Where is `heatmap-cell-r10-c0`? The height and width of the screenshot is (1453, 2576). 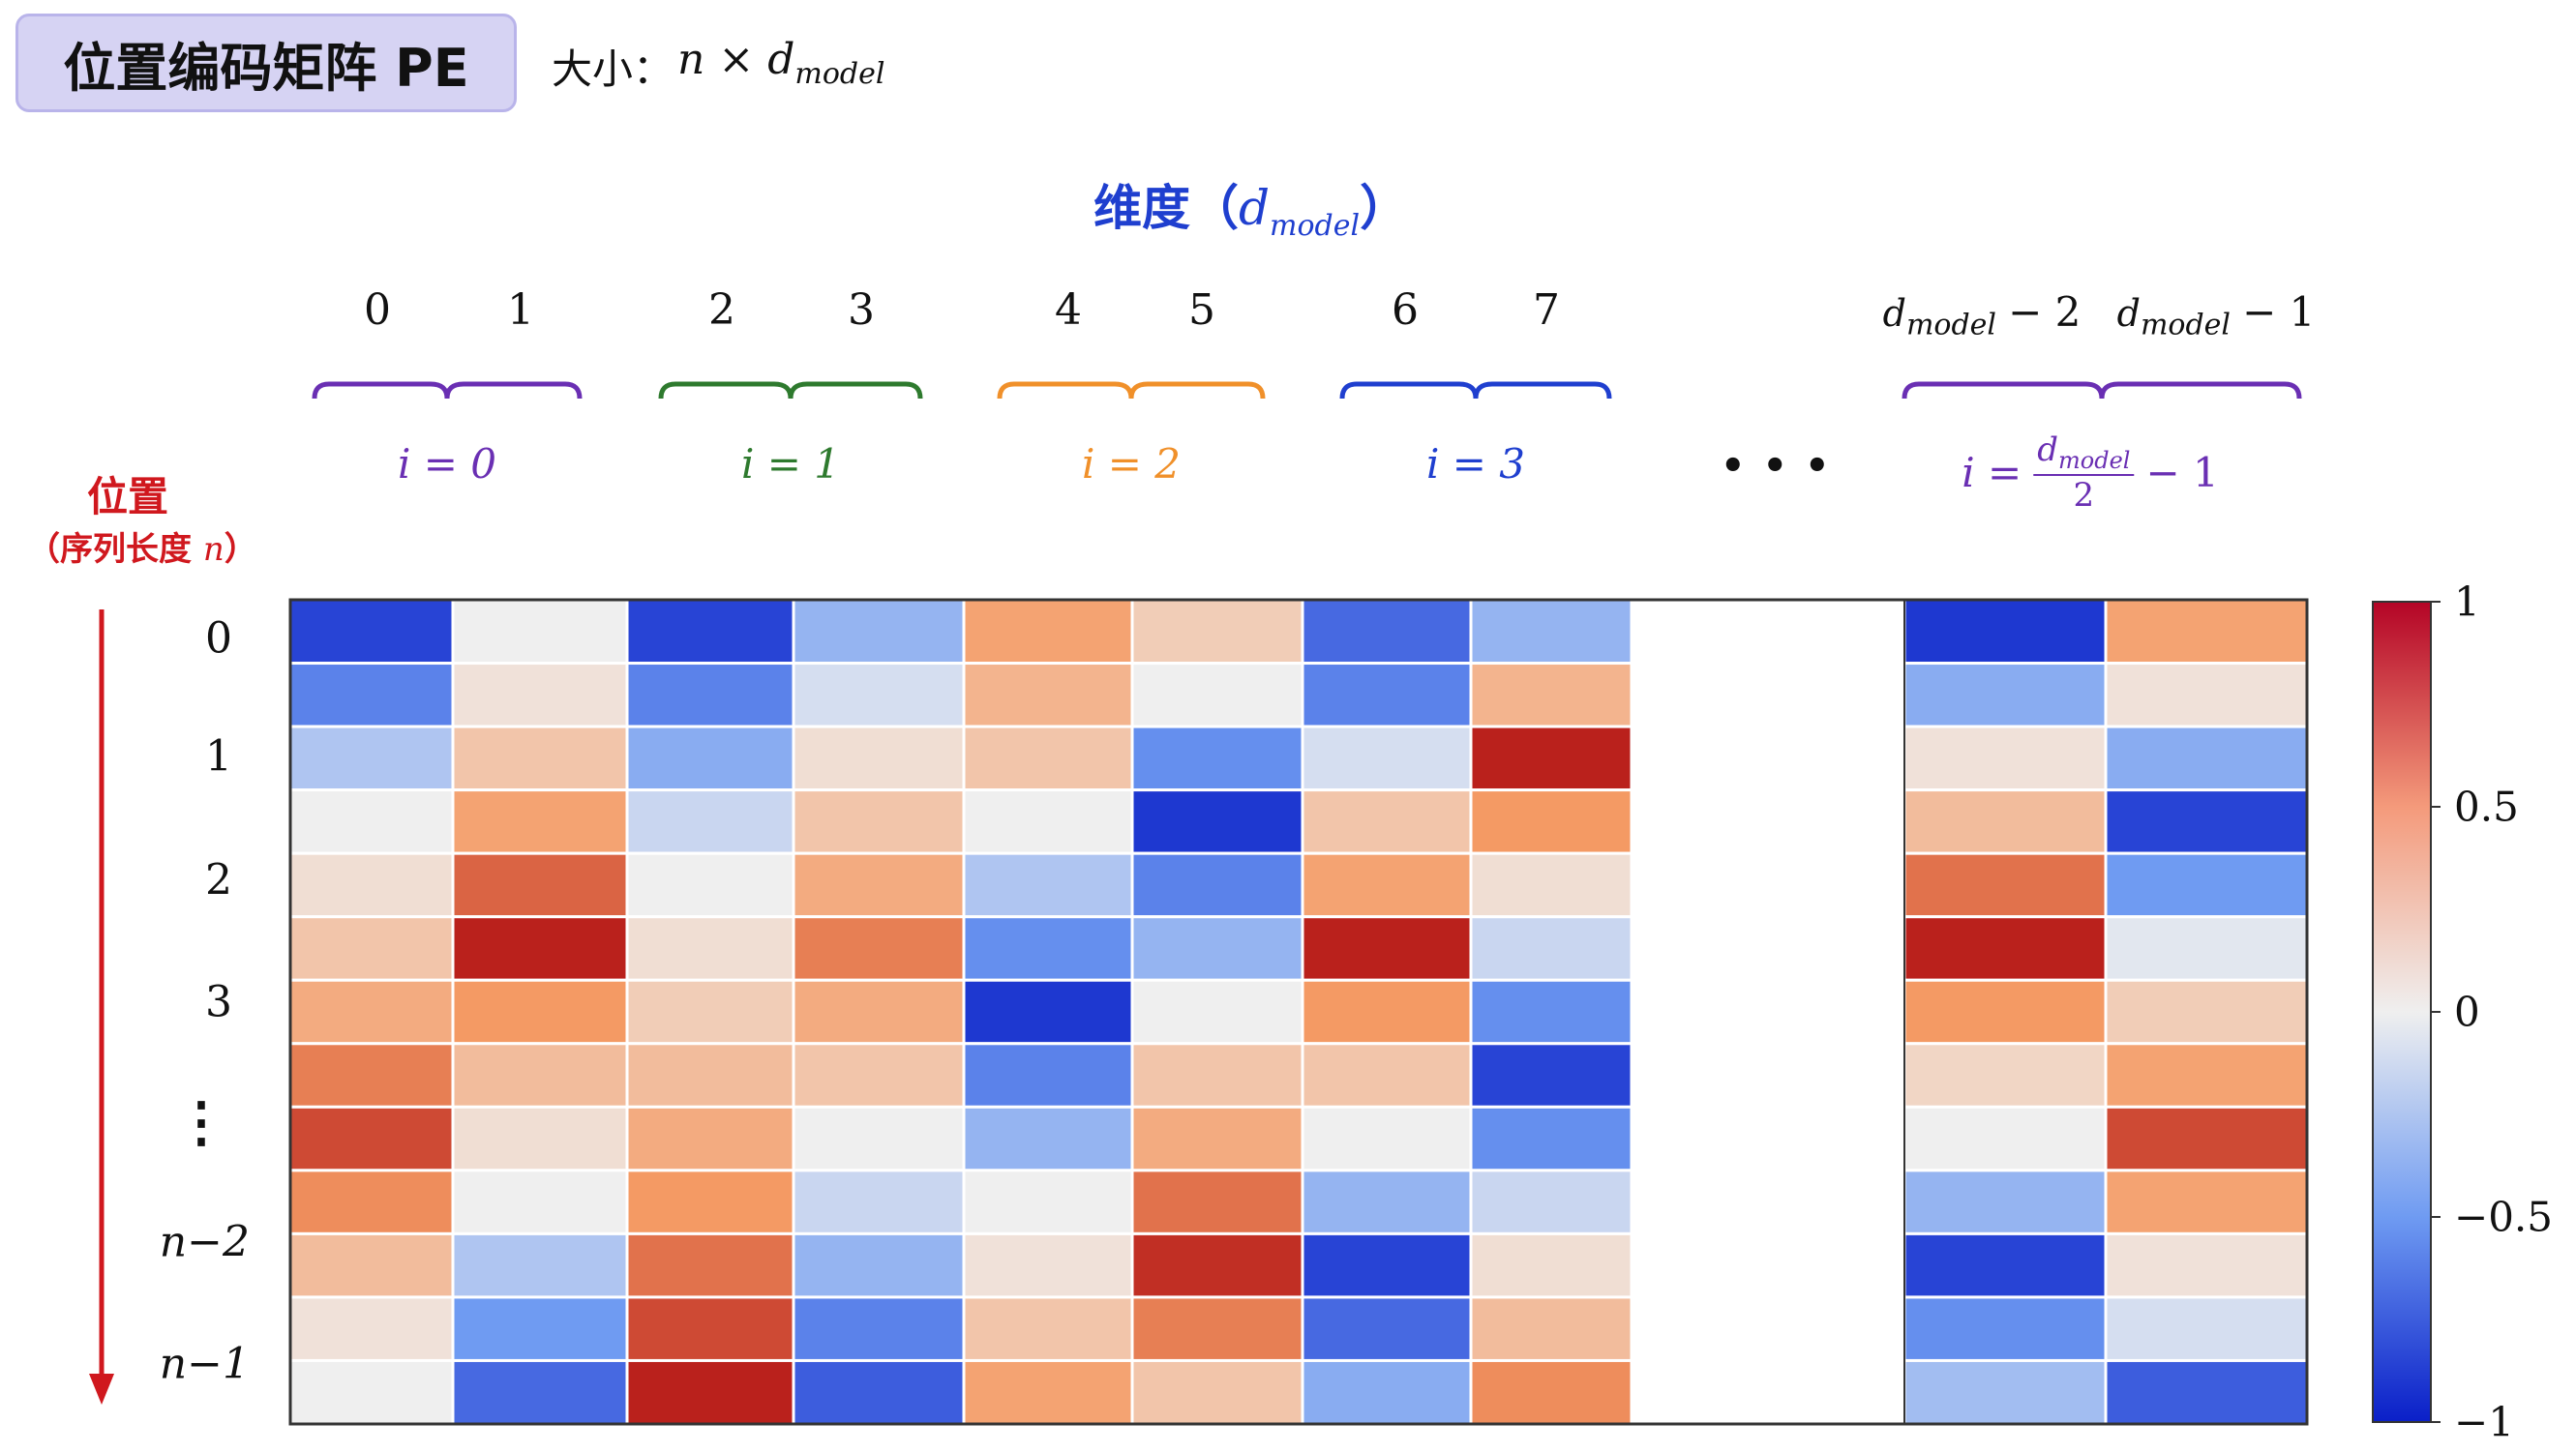 heatmap-cell-r10-c0 is located at coordinates (371, 1265).